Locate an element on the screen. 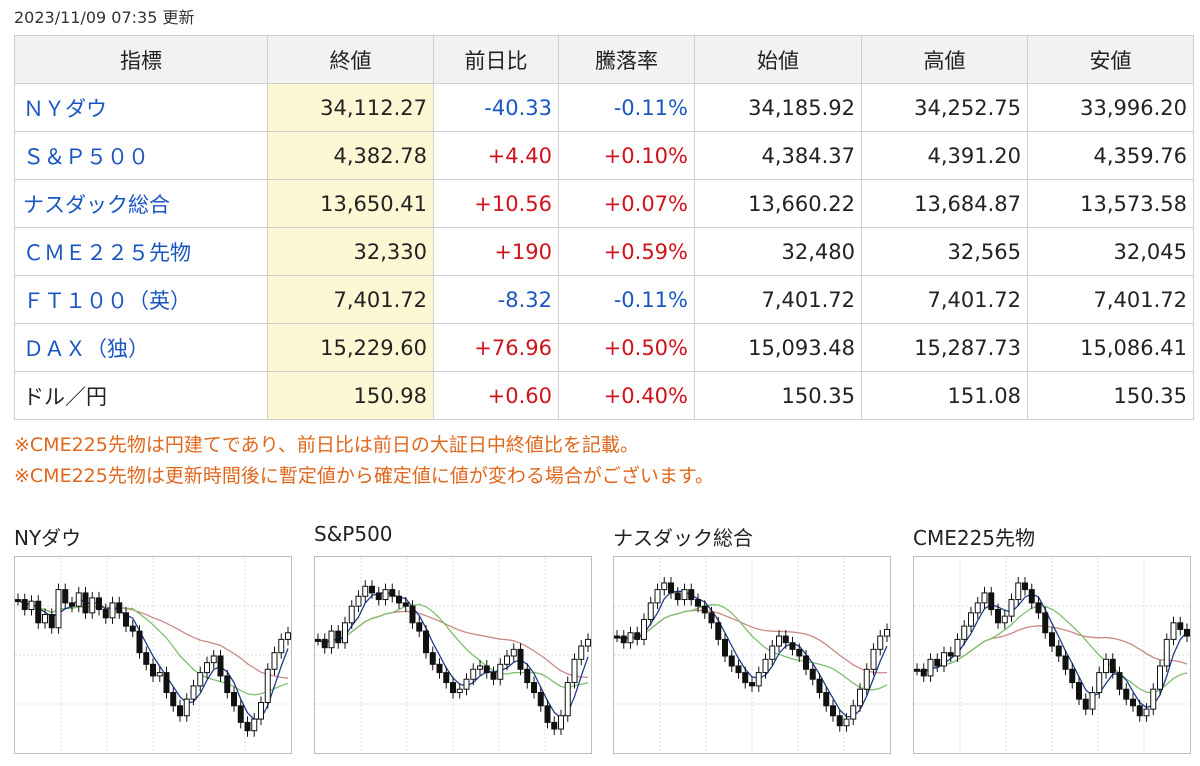 This screenshot has height=766, width=1200. high-value: 34,252.75 is located at coordinates (944, 107).